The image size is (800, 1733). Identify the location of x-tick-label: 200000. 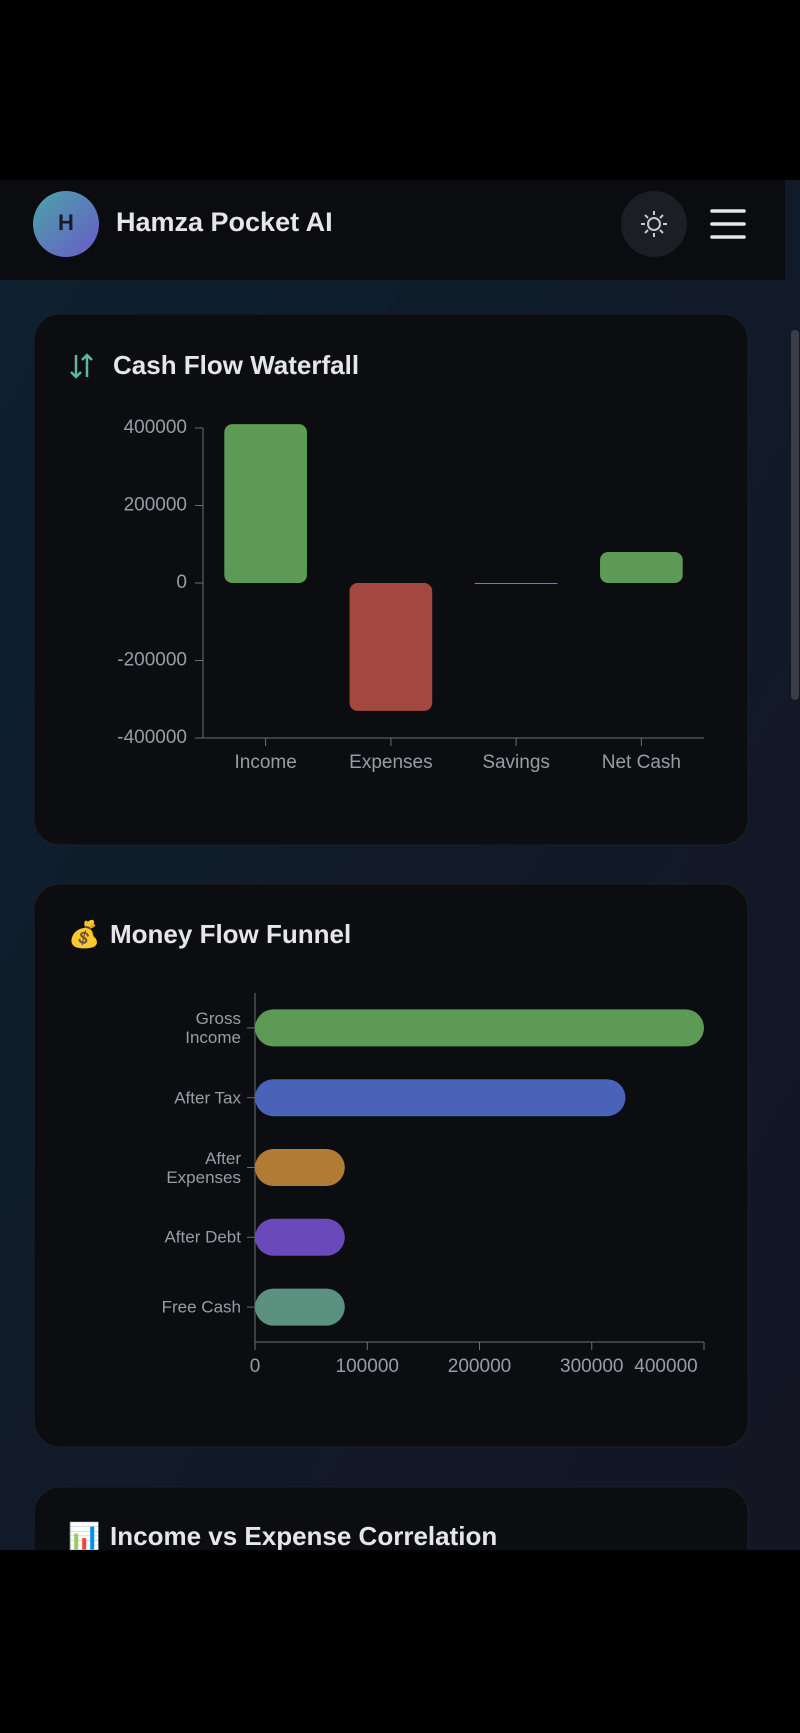
(479, 1366).